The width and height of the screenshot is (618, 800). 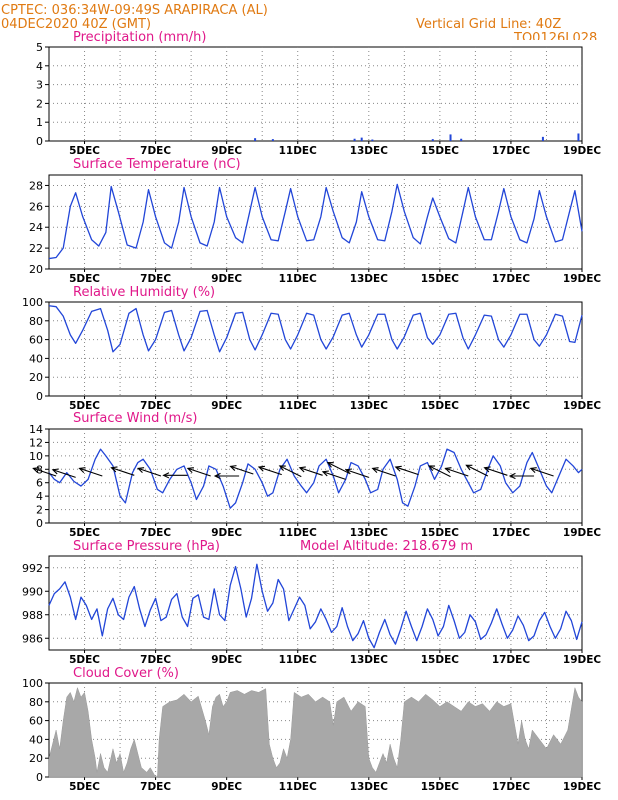 I want to click on panel-title: Surface Wind (m/s), so click(x=135, y=418).